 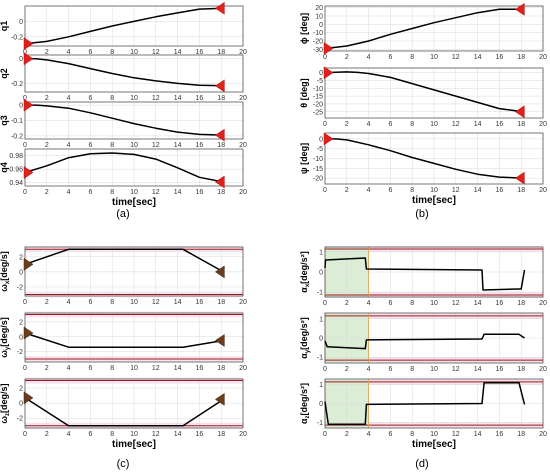 What do you see at coordinates (20, 352) in the screenshot?
I see `y-tick-label: -2` at bounding box center [20, 352].